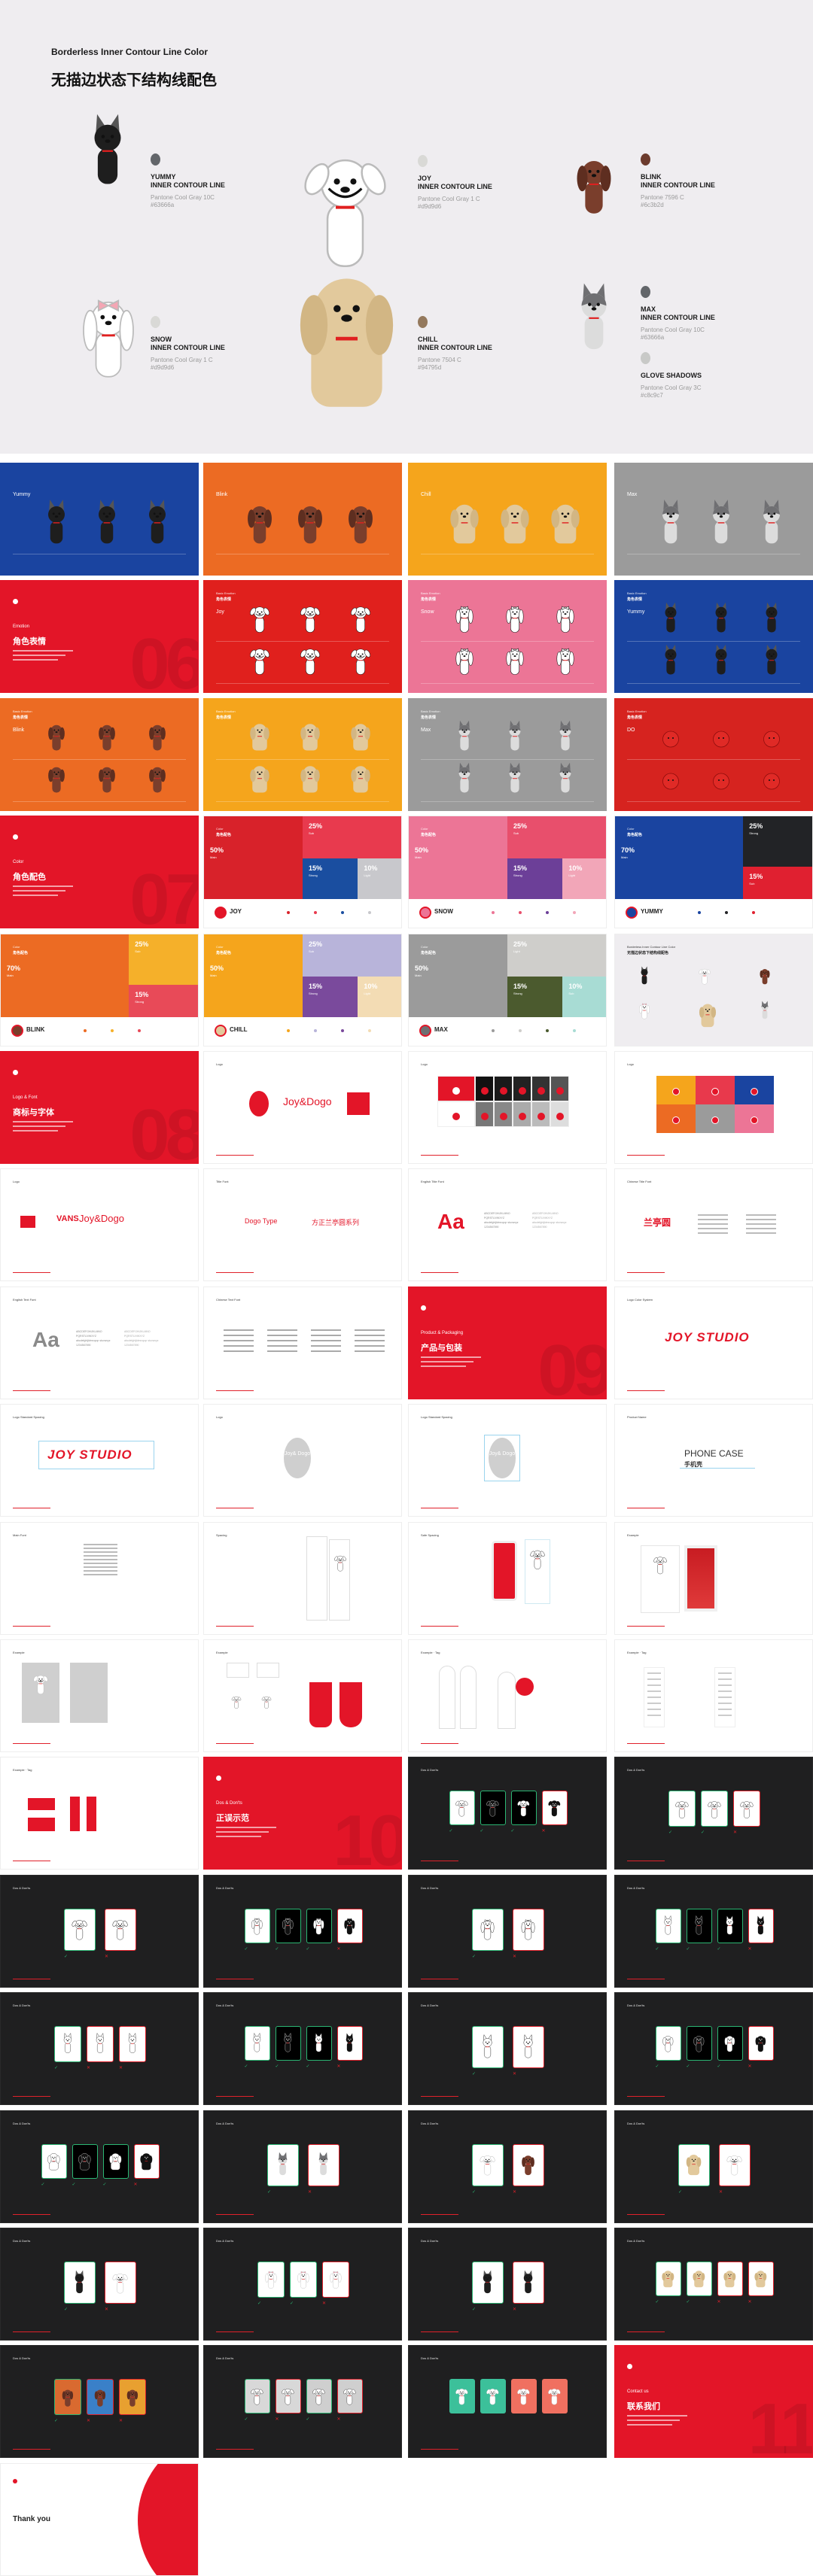  What do you see at coordinates (99, 872) in the screenshot?
I see `slide-divider: Color 角色配色 07` at bounding box center [99, 872].